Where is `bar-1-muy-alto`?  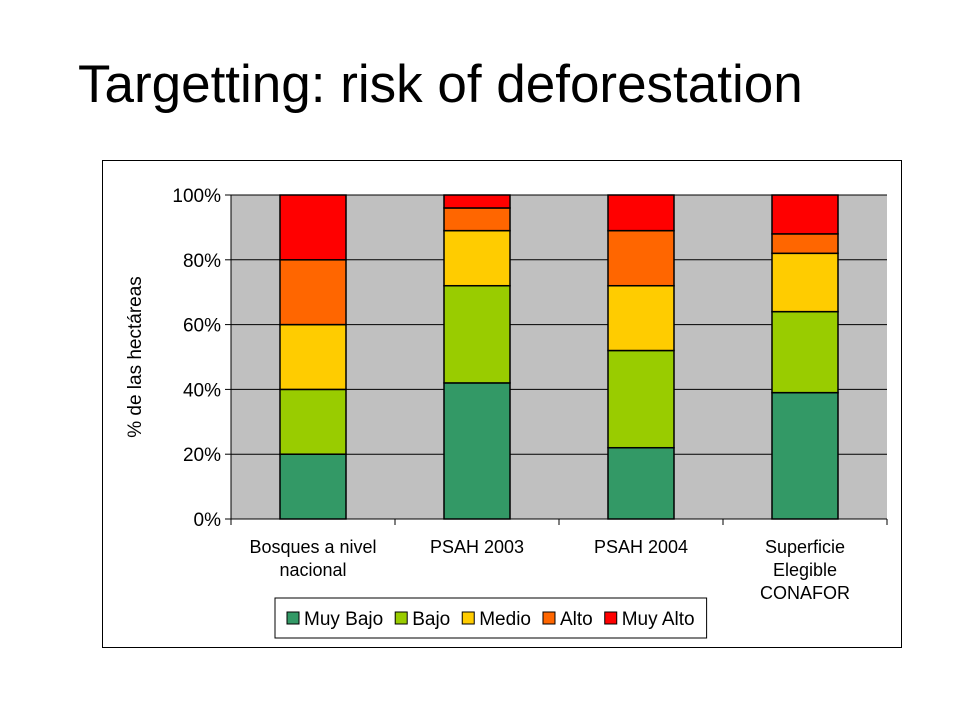
bar-1-muy-alto is located at coordinates (313, 227).